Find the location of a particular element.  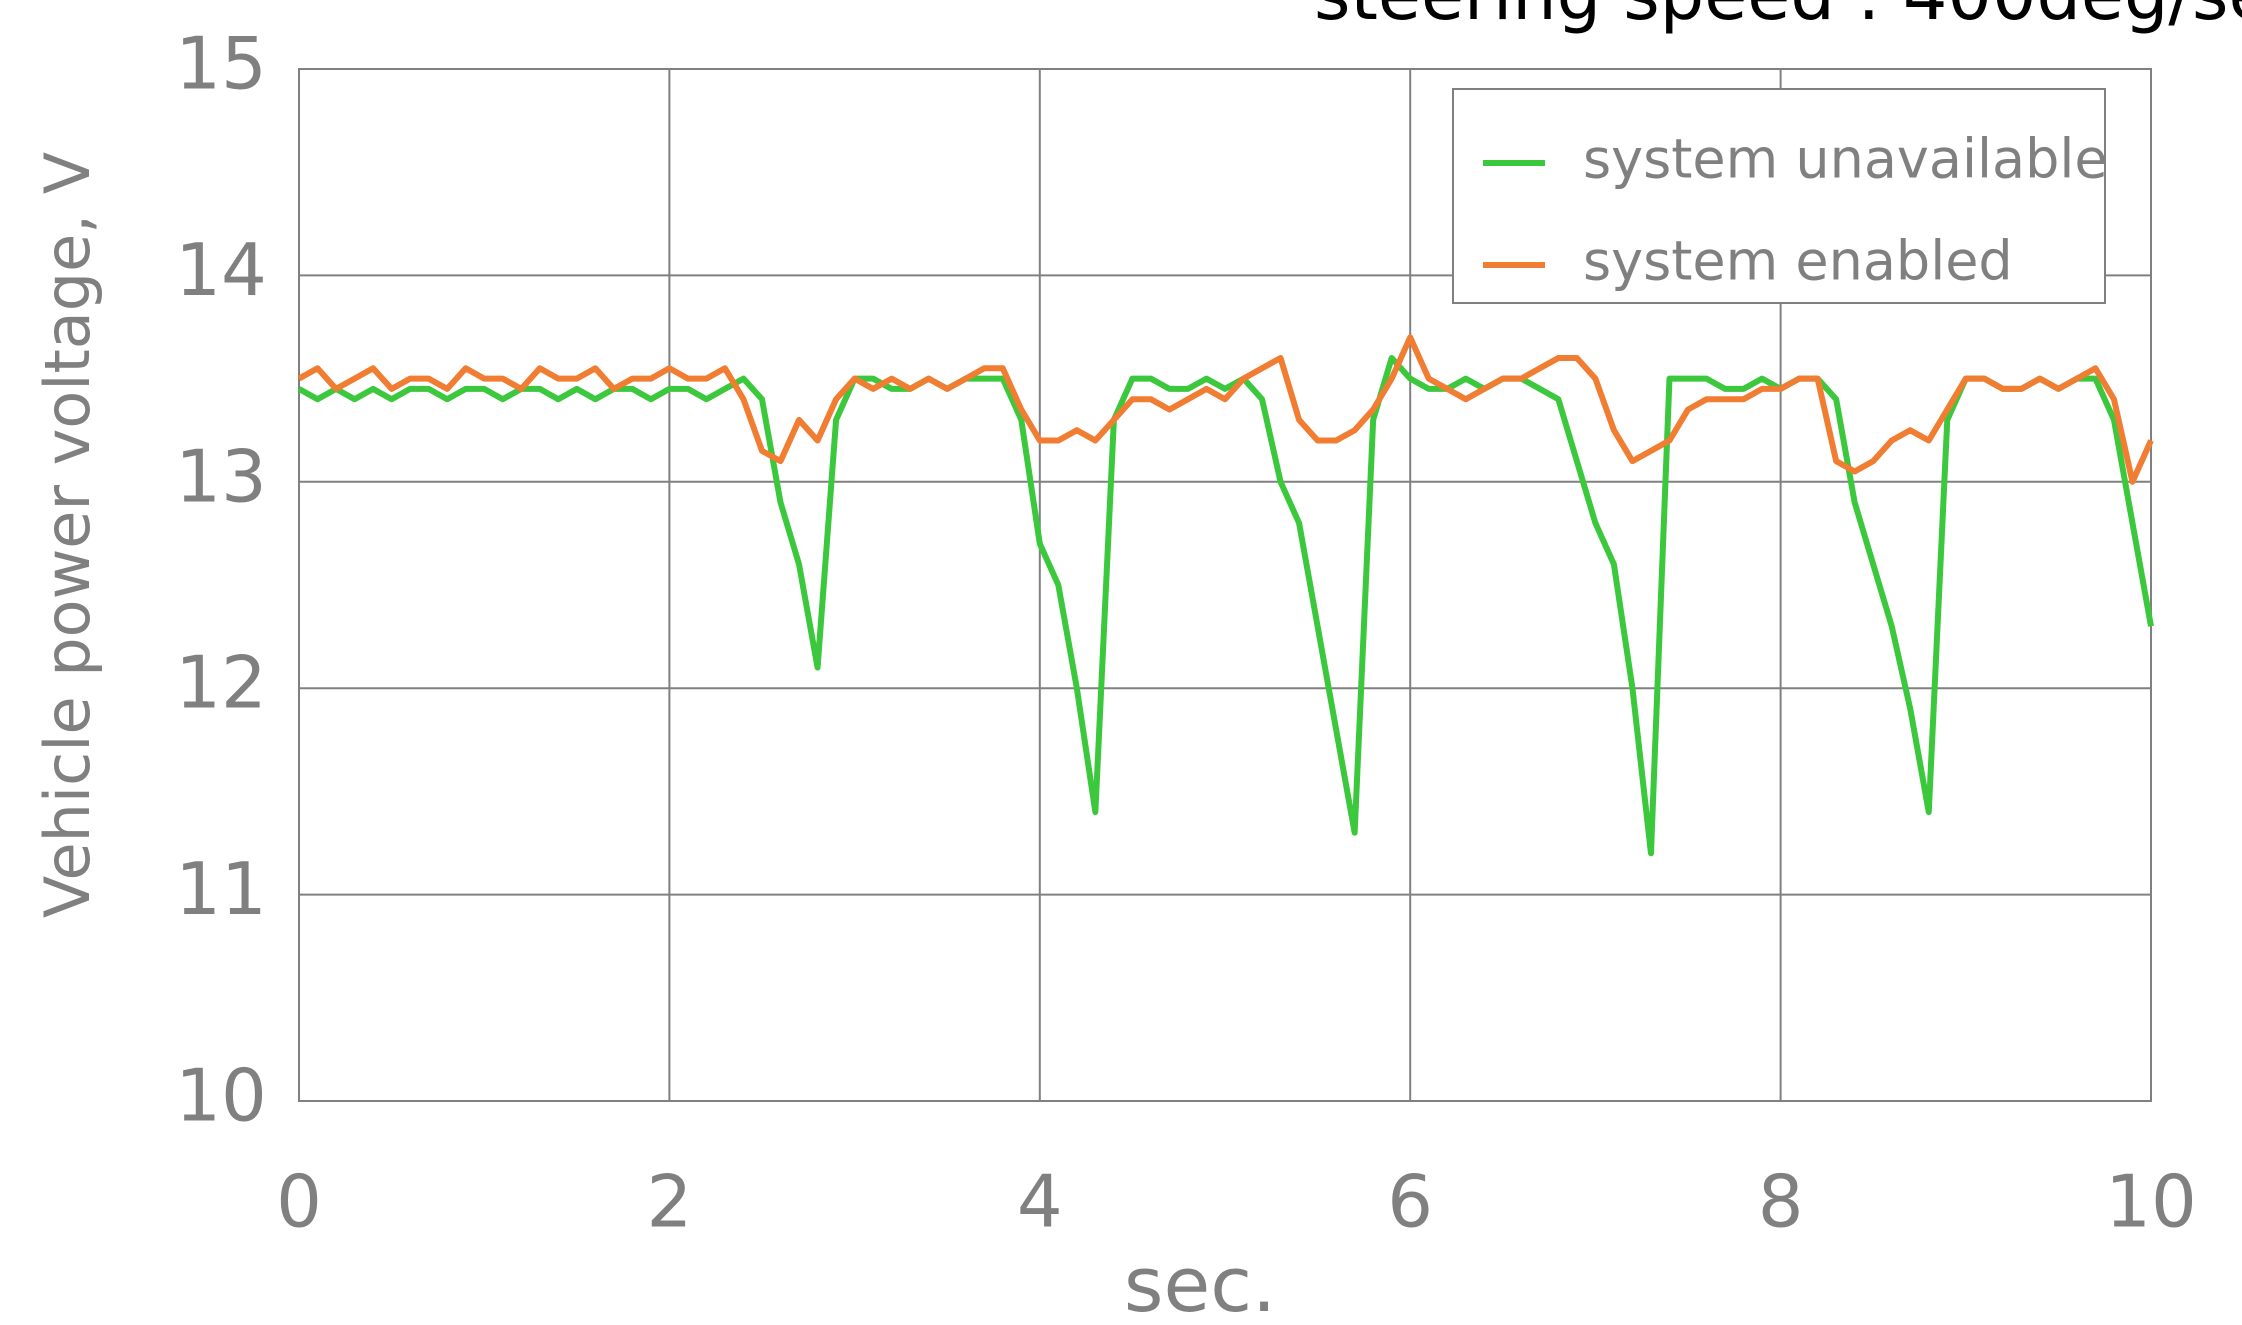

y-tick-label: 12 is located at coordinates (221, 683).